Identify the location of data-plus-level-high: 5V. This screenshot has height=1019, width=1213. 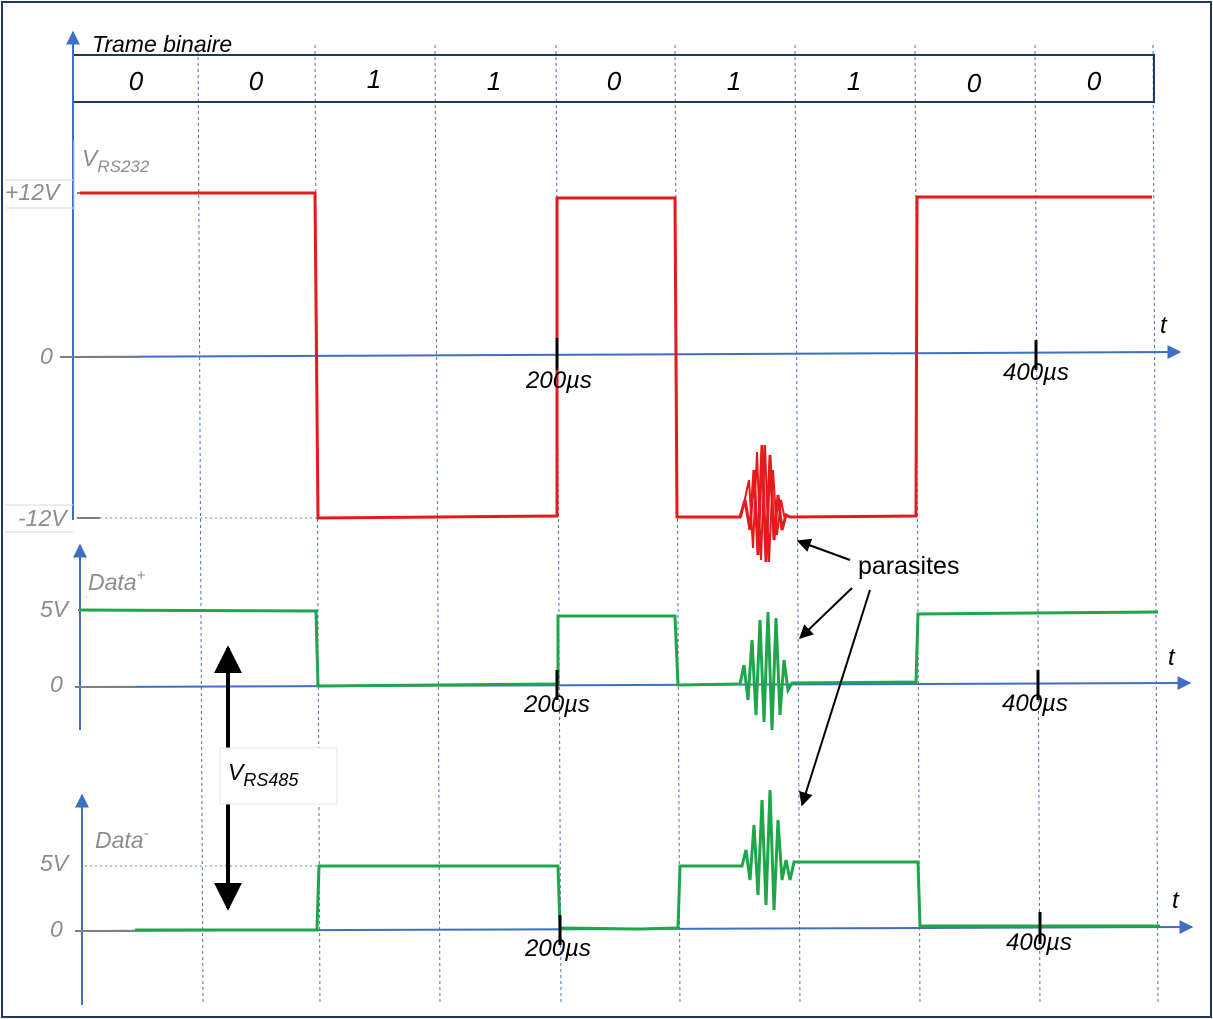
(55, 609).